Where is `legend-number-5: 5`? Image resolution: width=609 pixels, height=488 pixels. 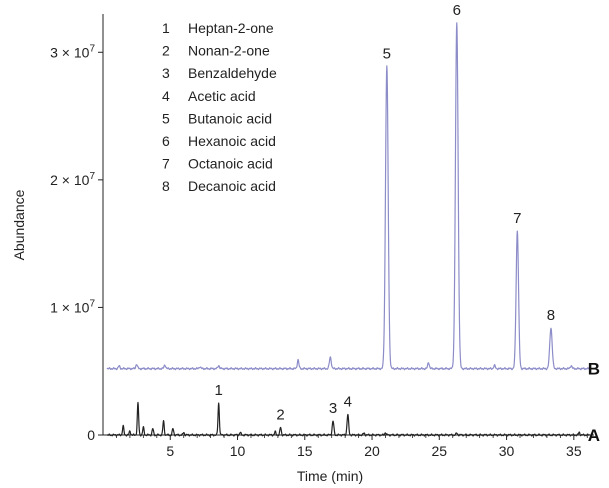
legend-number-5: 5 is located at coordinates (166, 118).